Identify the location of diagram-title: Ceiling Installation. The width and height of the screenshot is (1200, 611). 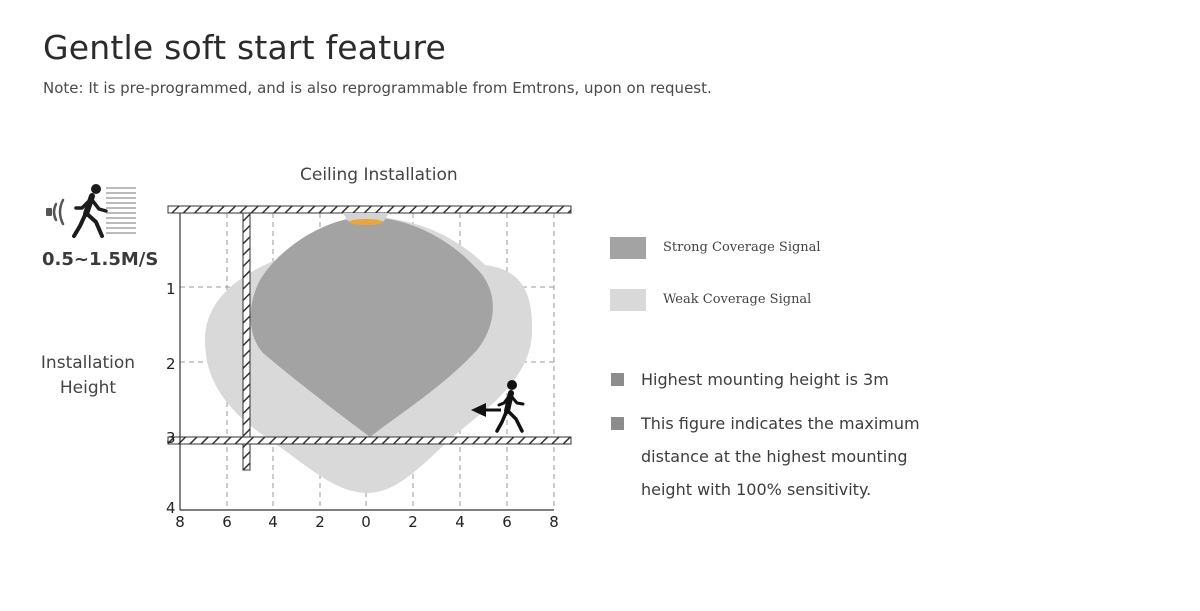
(379, 175).